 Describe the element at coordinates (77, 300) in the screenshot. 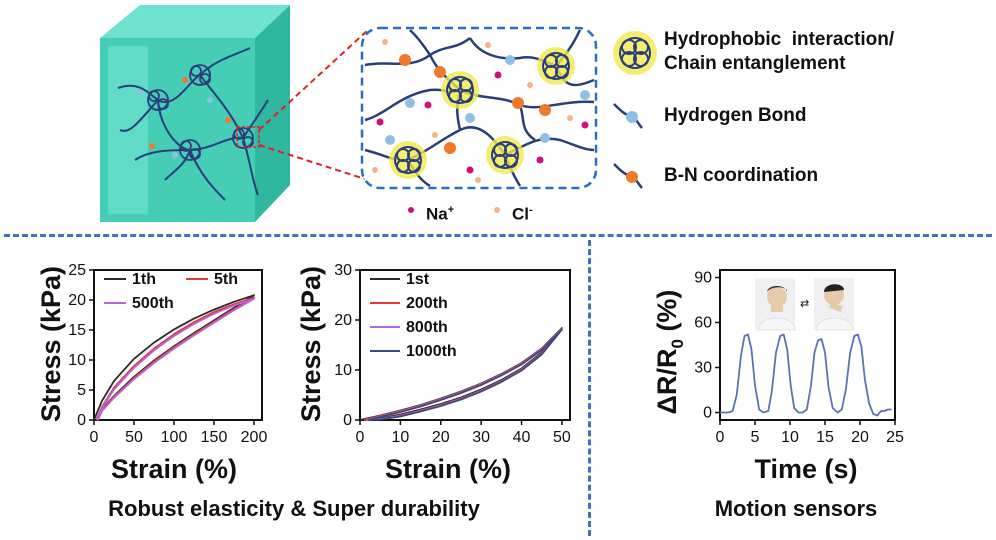

I see `chart0-ytick-label: 20` at that location.